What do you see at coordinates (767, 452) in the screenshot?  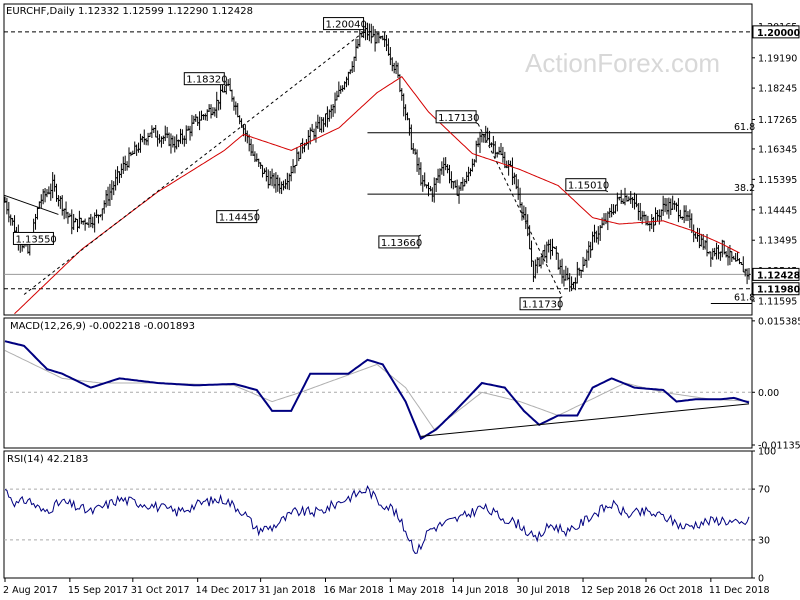 I see `rsi-ytick-label: 100` at bounding box center [767, 452].